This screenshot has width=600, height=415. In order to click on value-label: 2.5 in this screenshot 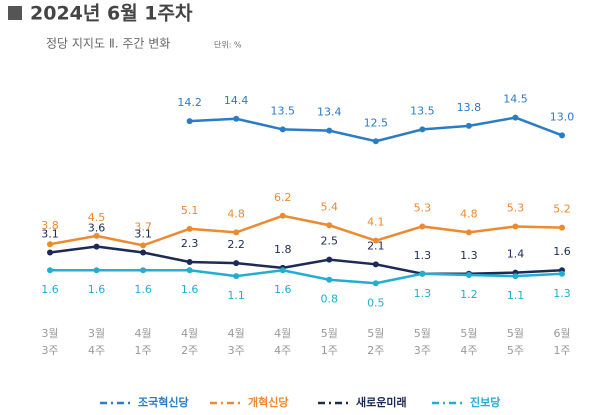, I will do `click(330, 241)`.